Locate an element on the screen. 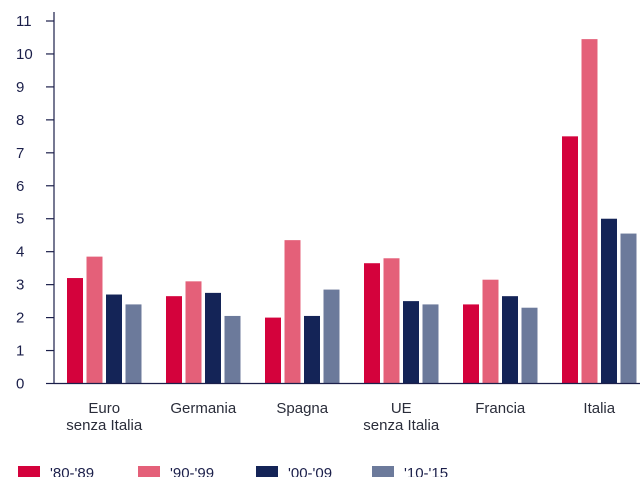  x-category-label: Francia is located at coordinates (500, 408).